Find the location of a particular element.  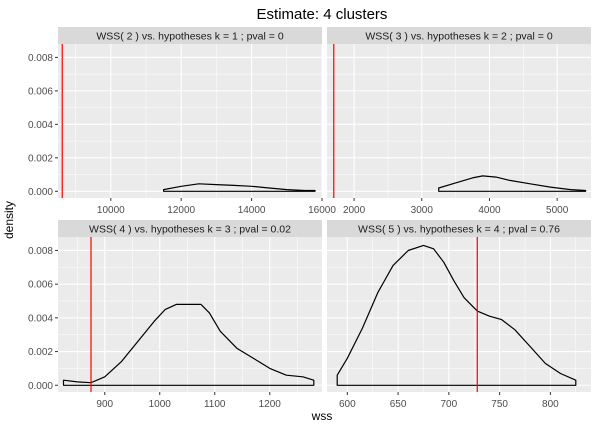

x-axis-title: wss is located at coordinates (322, 416).